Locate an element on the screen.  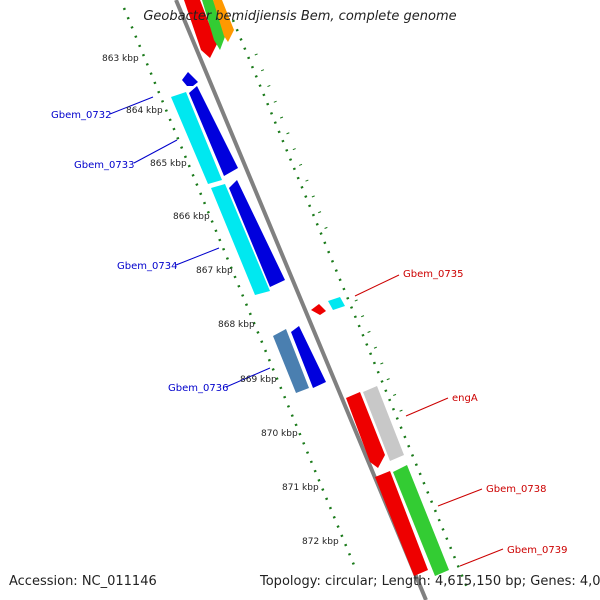
tick-label: 864 kbp is located at coordinates (144, 111).